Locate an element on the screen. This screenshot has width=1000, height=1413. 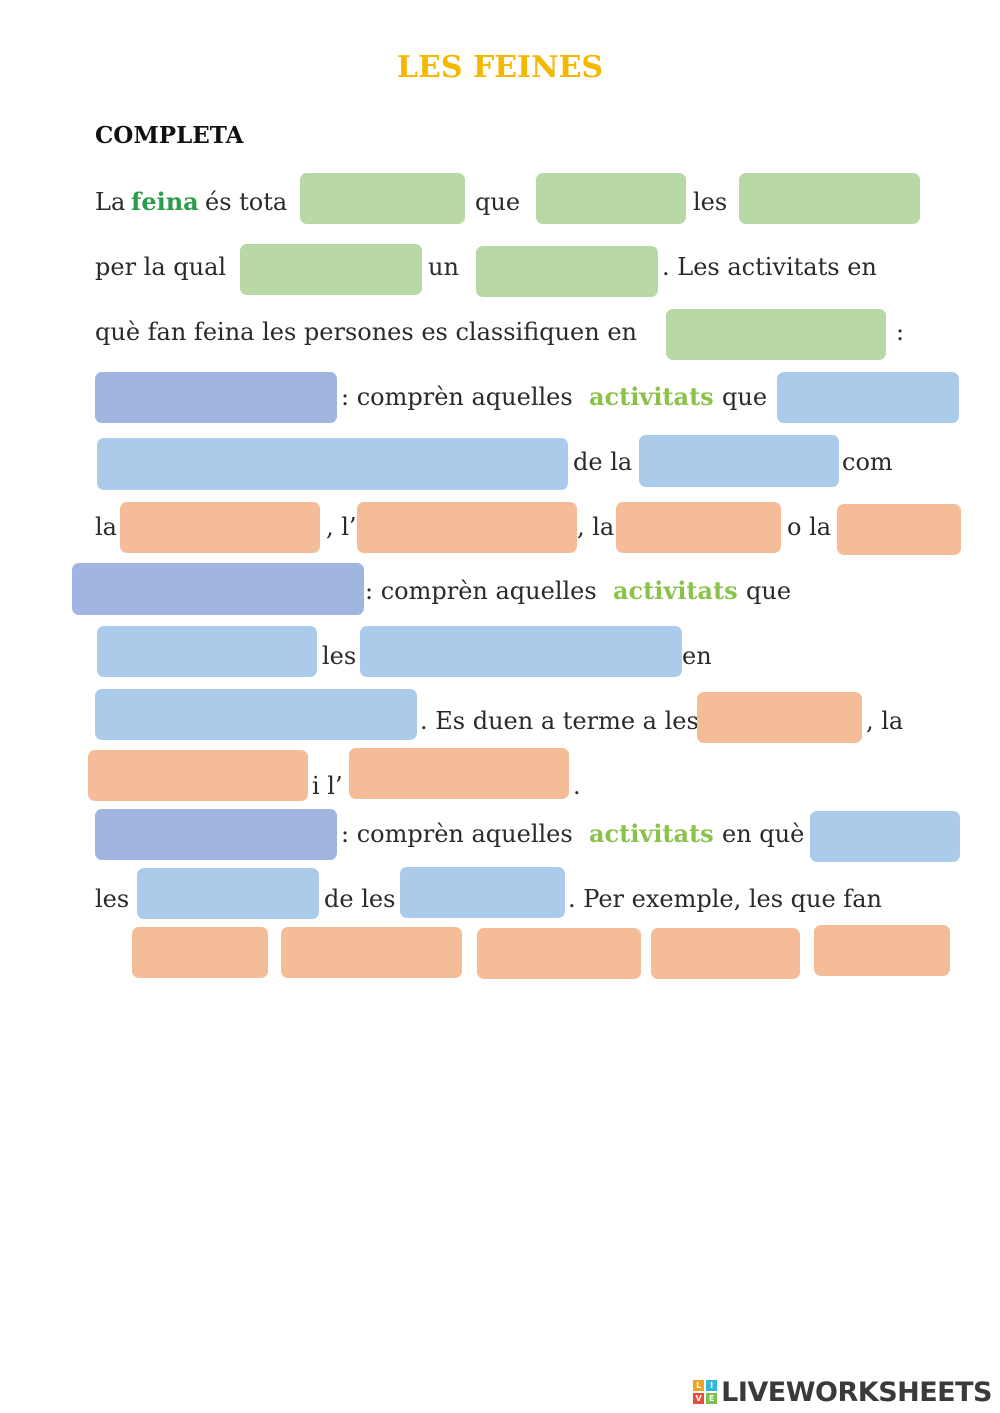
text-fragment: . is located at coordinates (577, 786).